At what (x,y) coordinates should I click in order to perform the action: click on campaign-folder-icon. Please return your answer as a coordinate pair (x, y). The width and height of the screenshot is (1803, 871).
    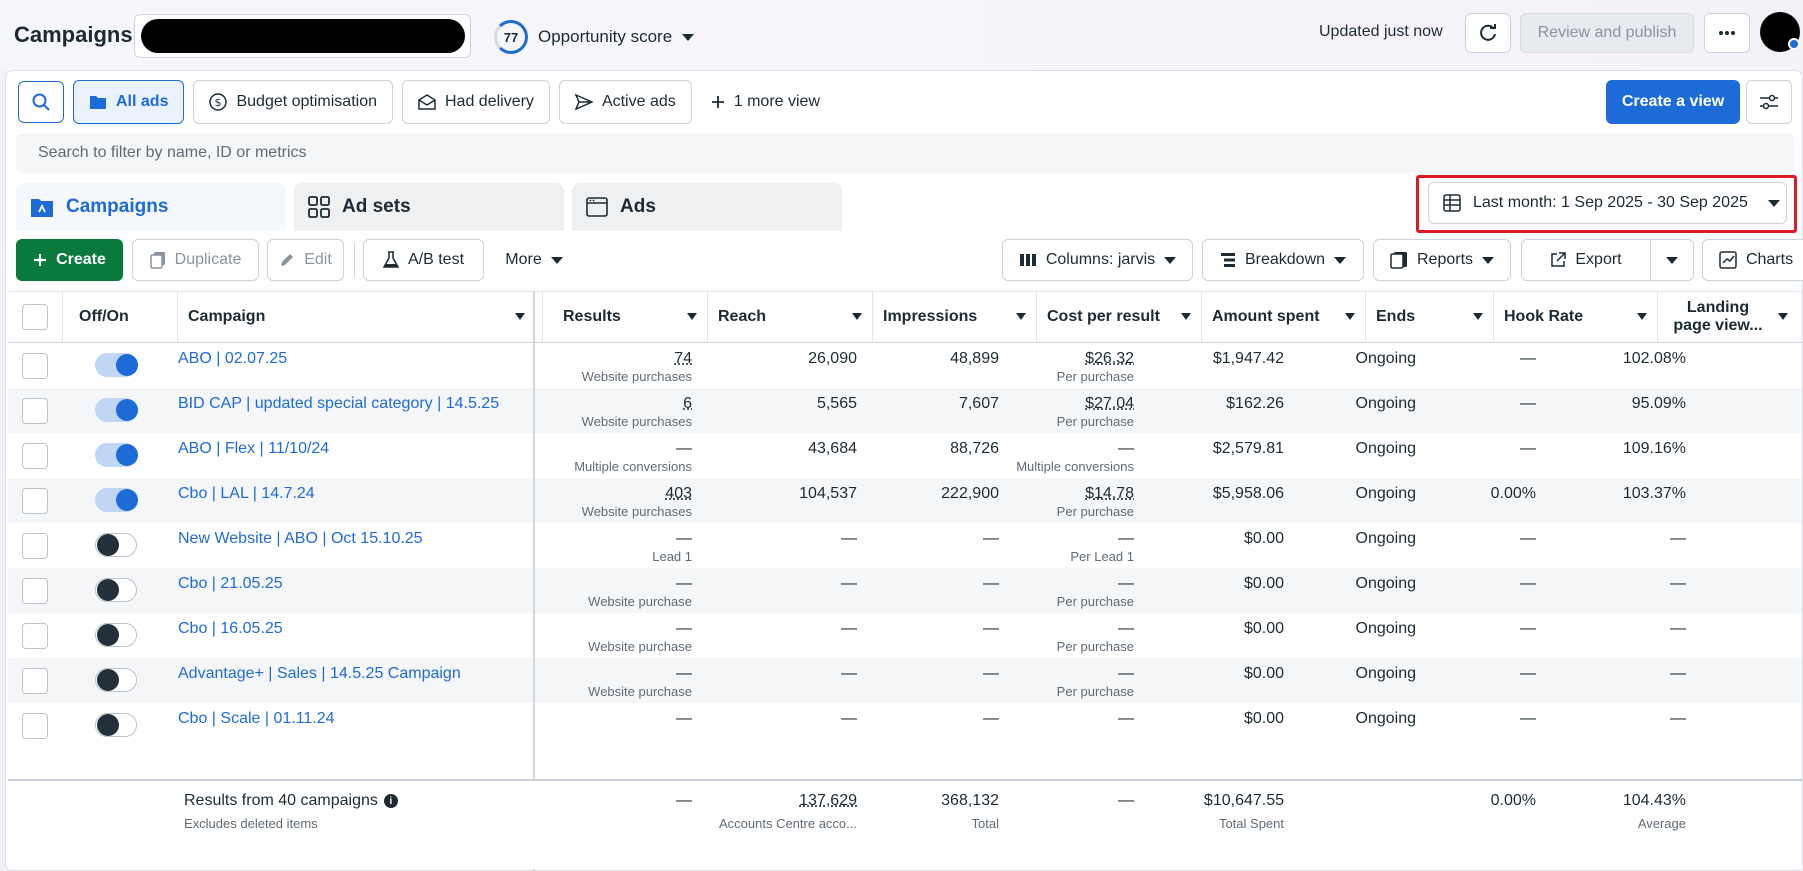
    Looking at the image, I should click on (42, 208).